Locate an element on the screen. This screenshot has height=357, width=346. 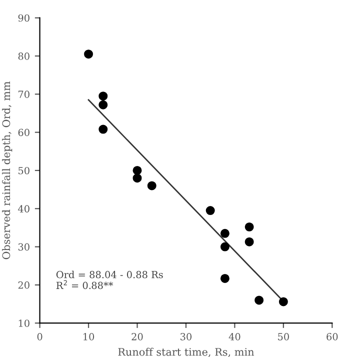
x-tick-label: 30 is located at coordinates (186, 336).